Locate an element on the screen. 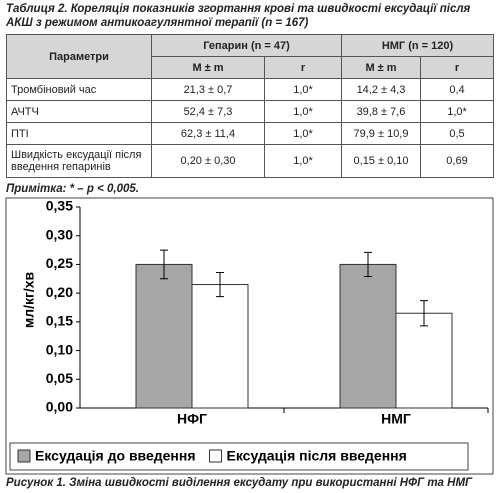 The height and width of the screenshot is (493, 499). table-cell: АЧТЧ is located at coordinates (79, 111).